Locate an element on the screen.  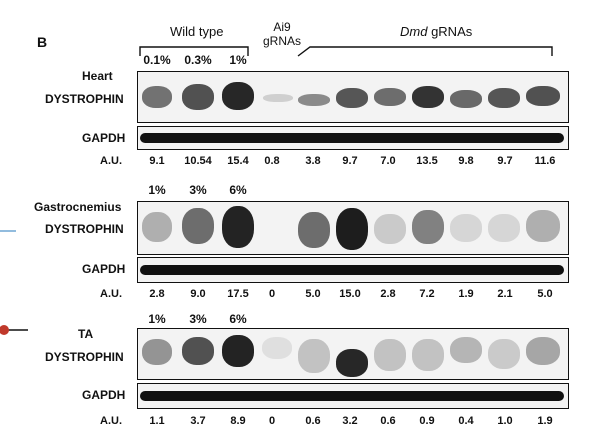
dmd-gene-name: Dmd is located at coordinates (414, 31).